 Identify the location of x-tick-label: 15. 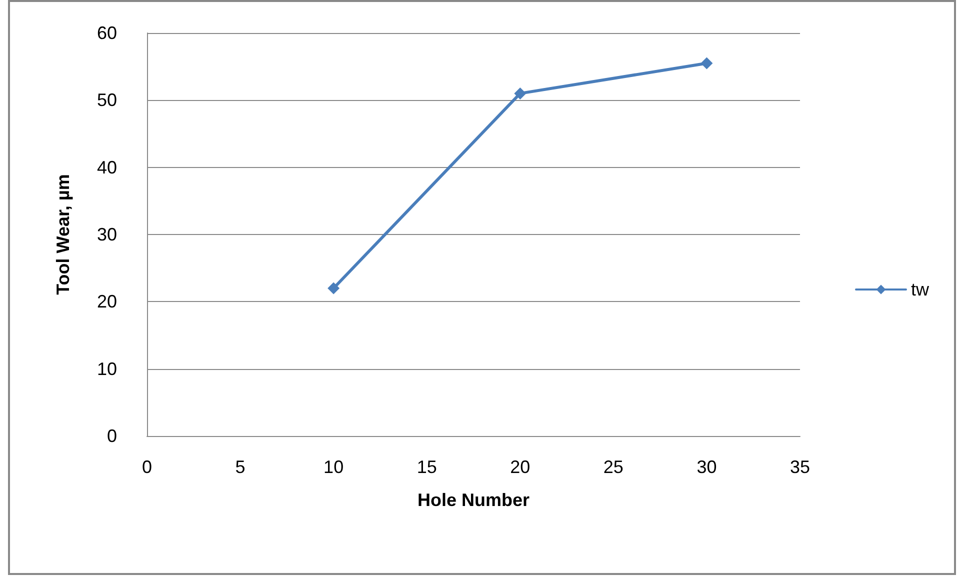
(426, 467).